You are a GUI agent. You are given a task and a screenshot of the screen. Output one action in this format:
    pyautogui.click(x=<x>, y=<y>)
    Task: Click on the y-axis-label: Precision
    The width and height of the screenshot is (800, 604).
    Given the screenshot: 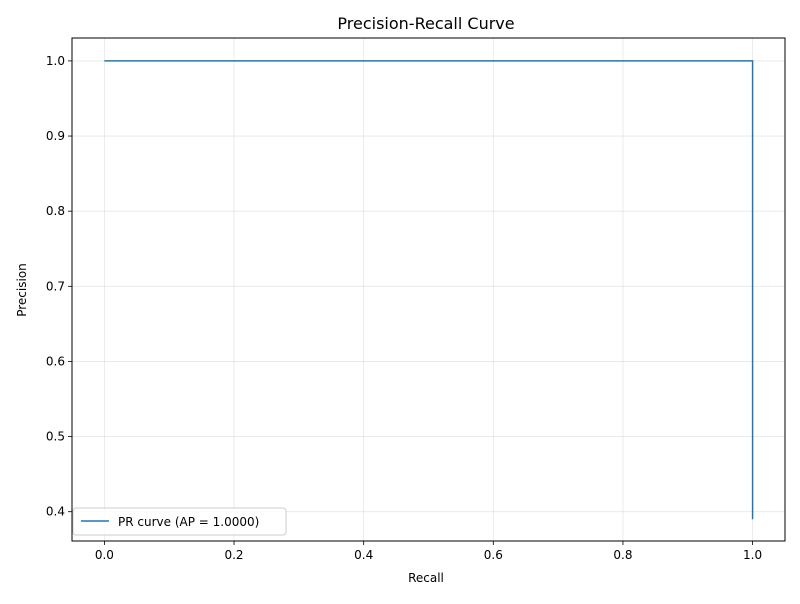 What is the action you would take?
    pyautogui.click(x=22, y=290)
    